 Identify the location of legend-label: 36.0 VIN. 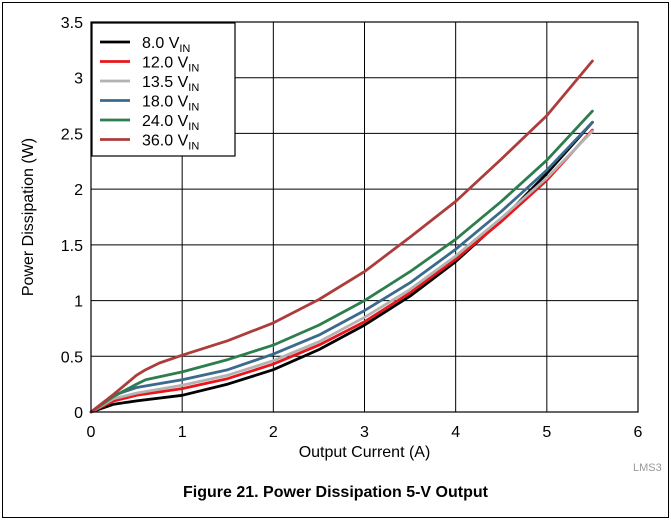
(170, 143).